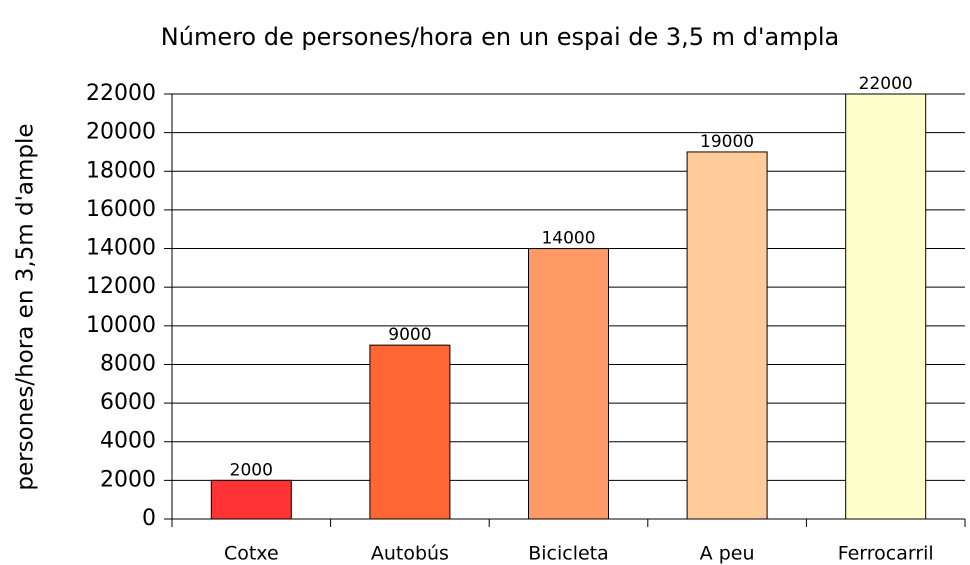 This screenshot has height=565, width=970. Describe the element at coordinates (128, 402) in the screenshot. I see `y-tick-label: 6000` at that location.